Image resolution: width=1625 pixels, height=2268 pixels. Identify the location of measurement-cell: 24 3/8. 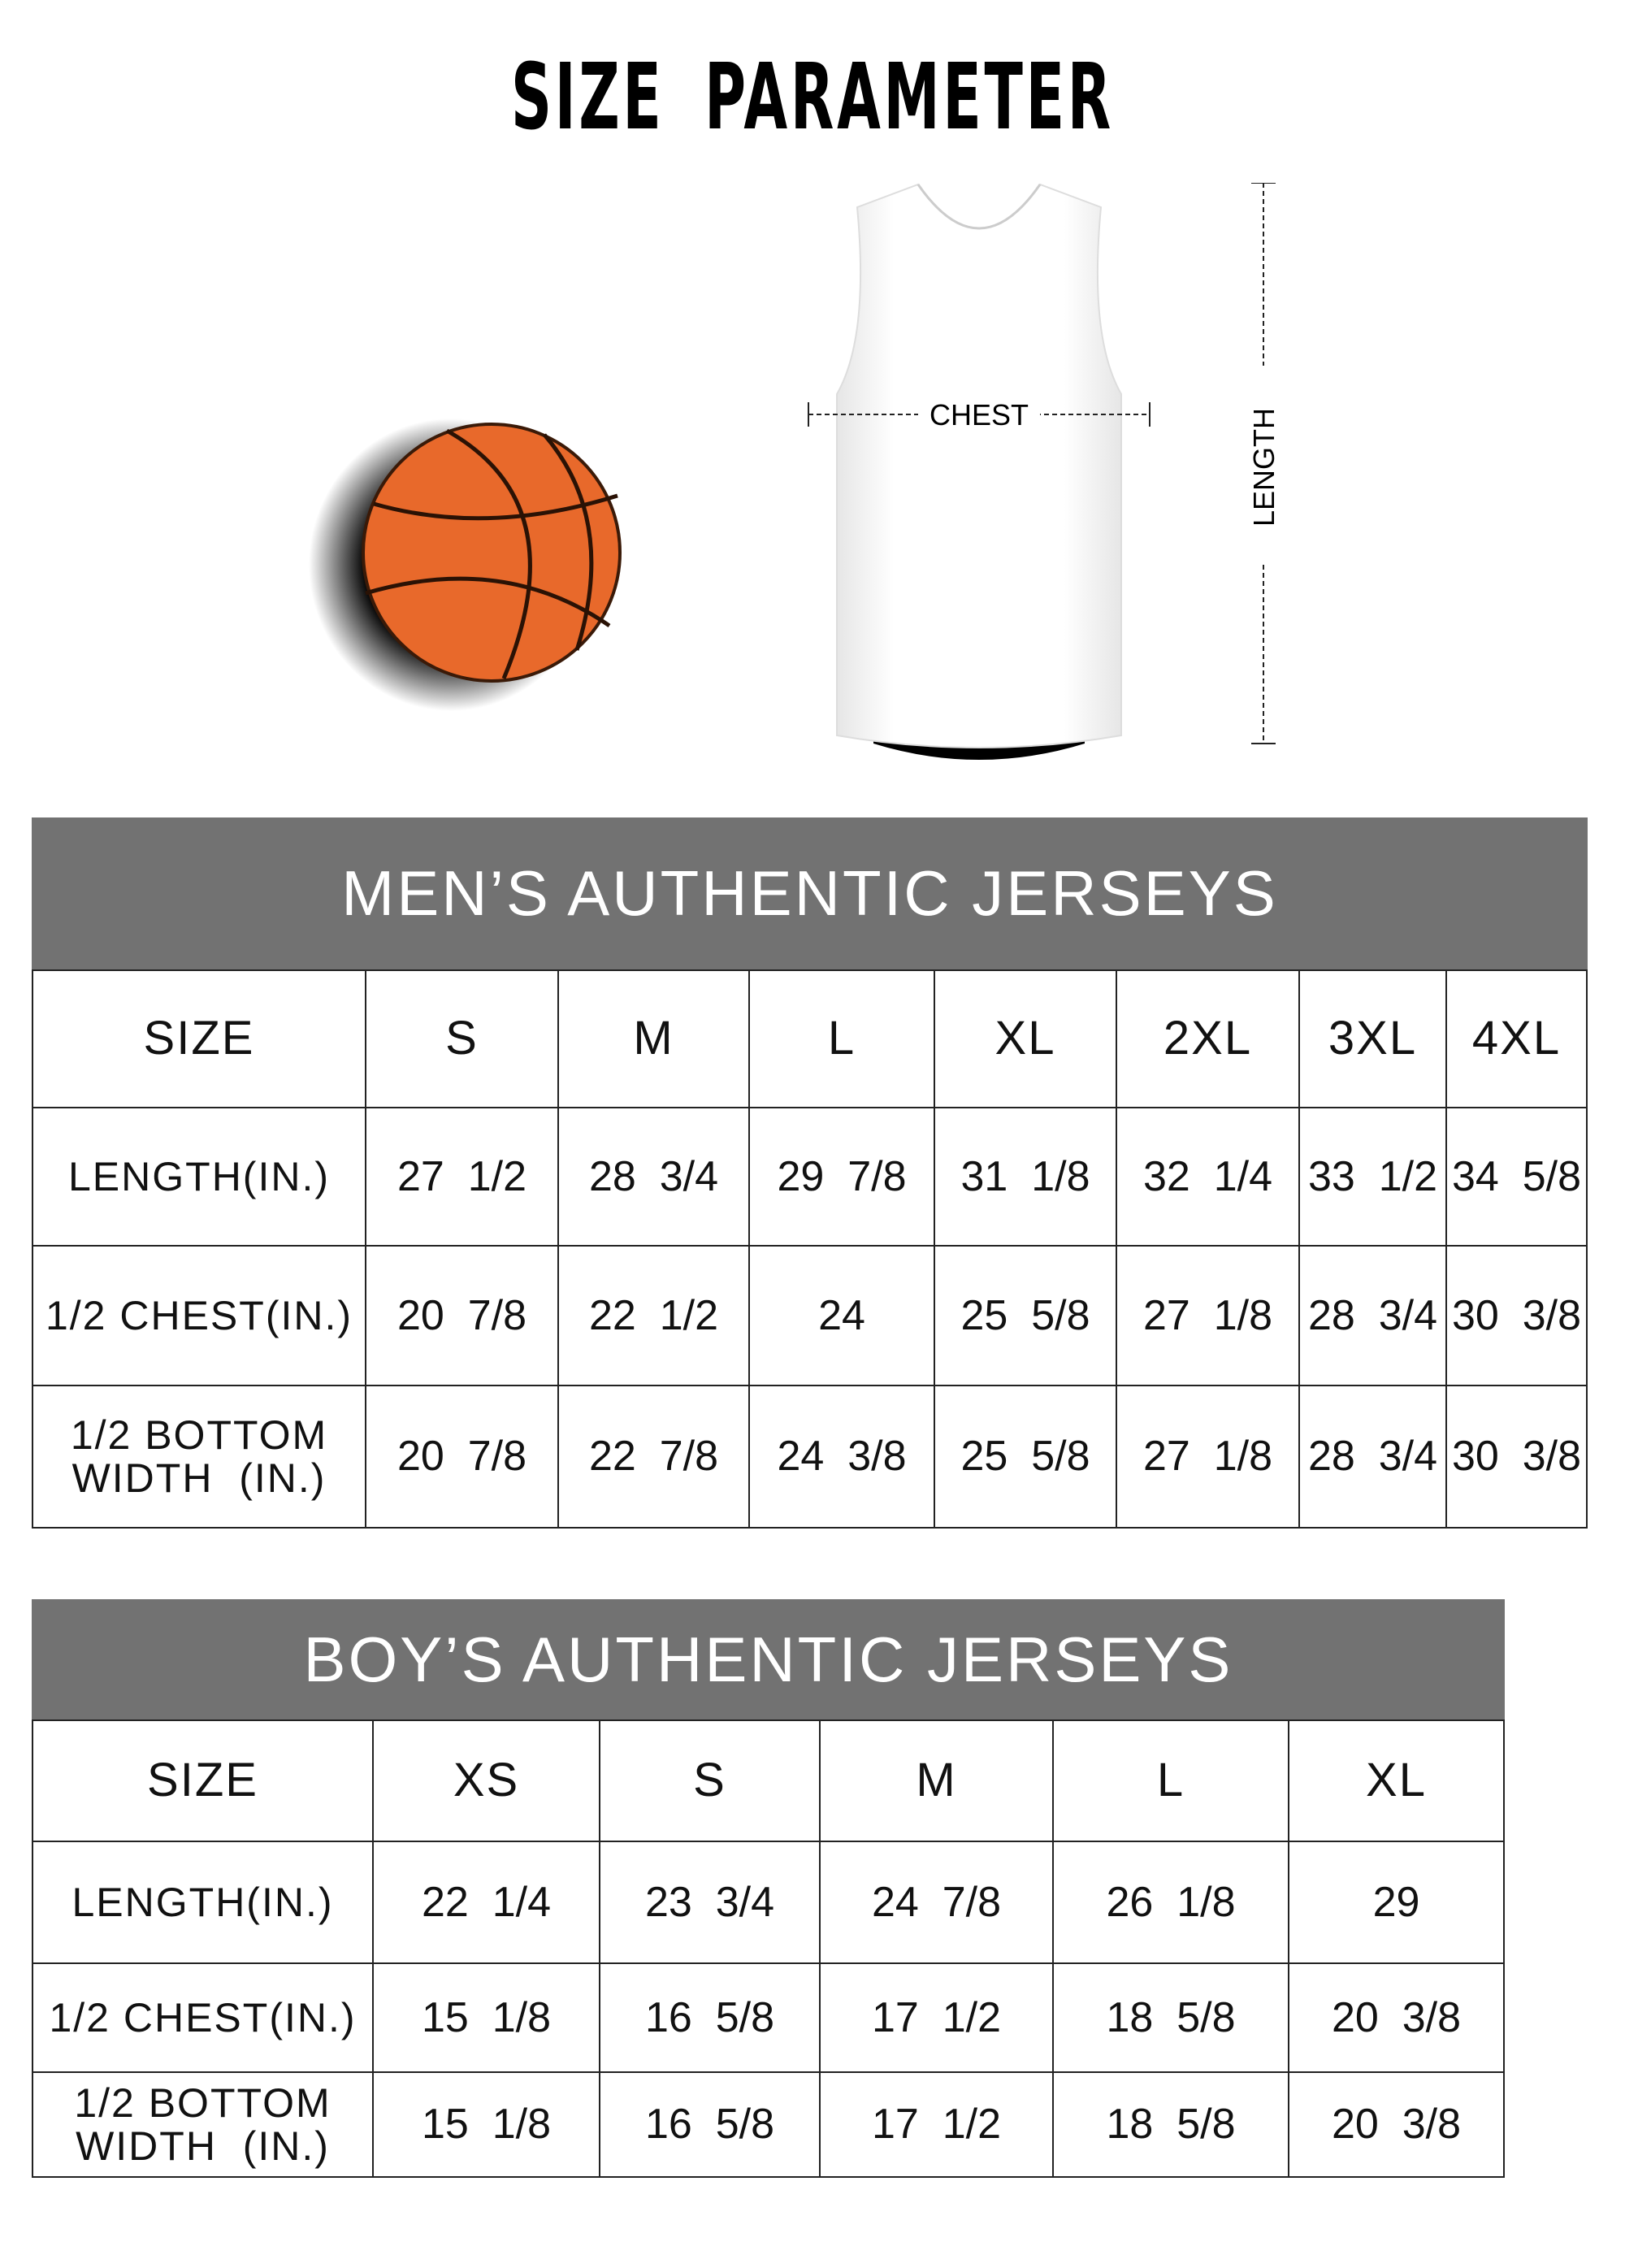
(842, 1457).